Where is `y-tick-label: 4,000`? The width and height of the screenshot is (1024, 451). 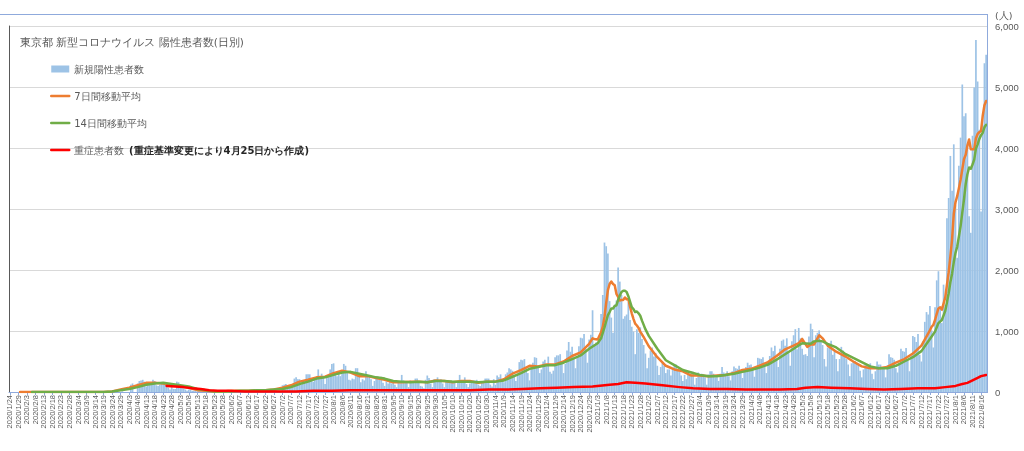 y-tick-label: 4,000 is located at coordinates (1007, 148).